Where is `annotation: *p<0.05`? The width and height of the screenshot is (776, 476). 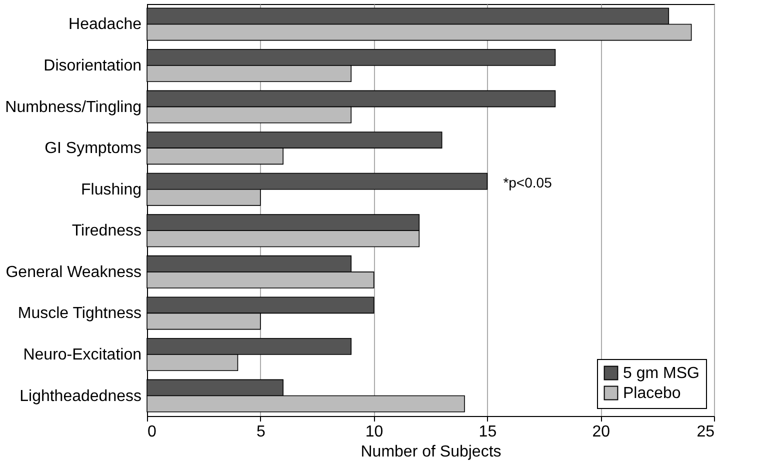 annotation: *p<0.05 is located at coordinates (527, 182).